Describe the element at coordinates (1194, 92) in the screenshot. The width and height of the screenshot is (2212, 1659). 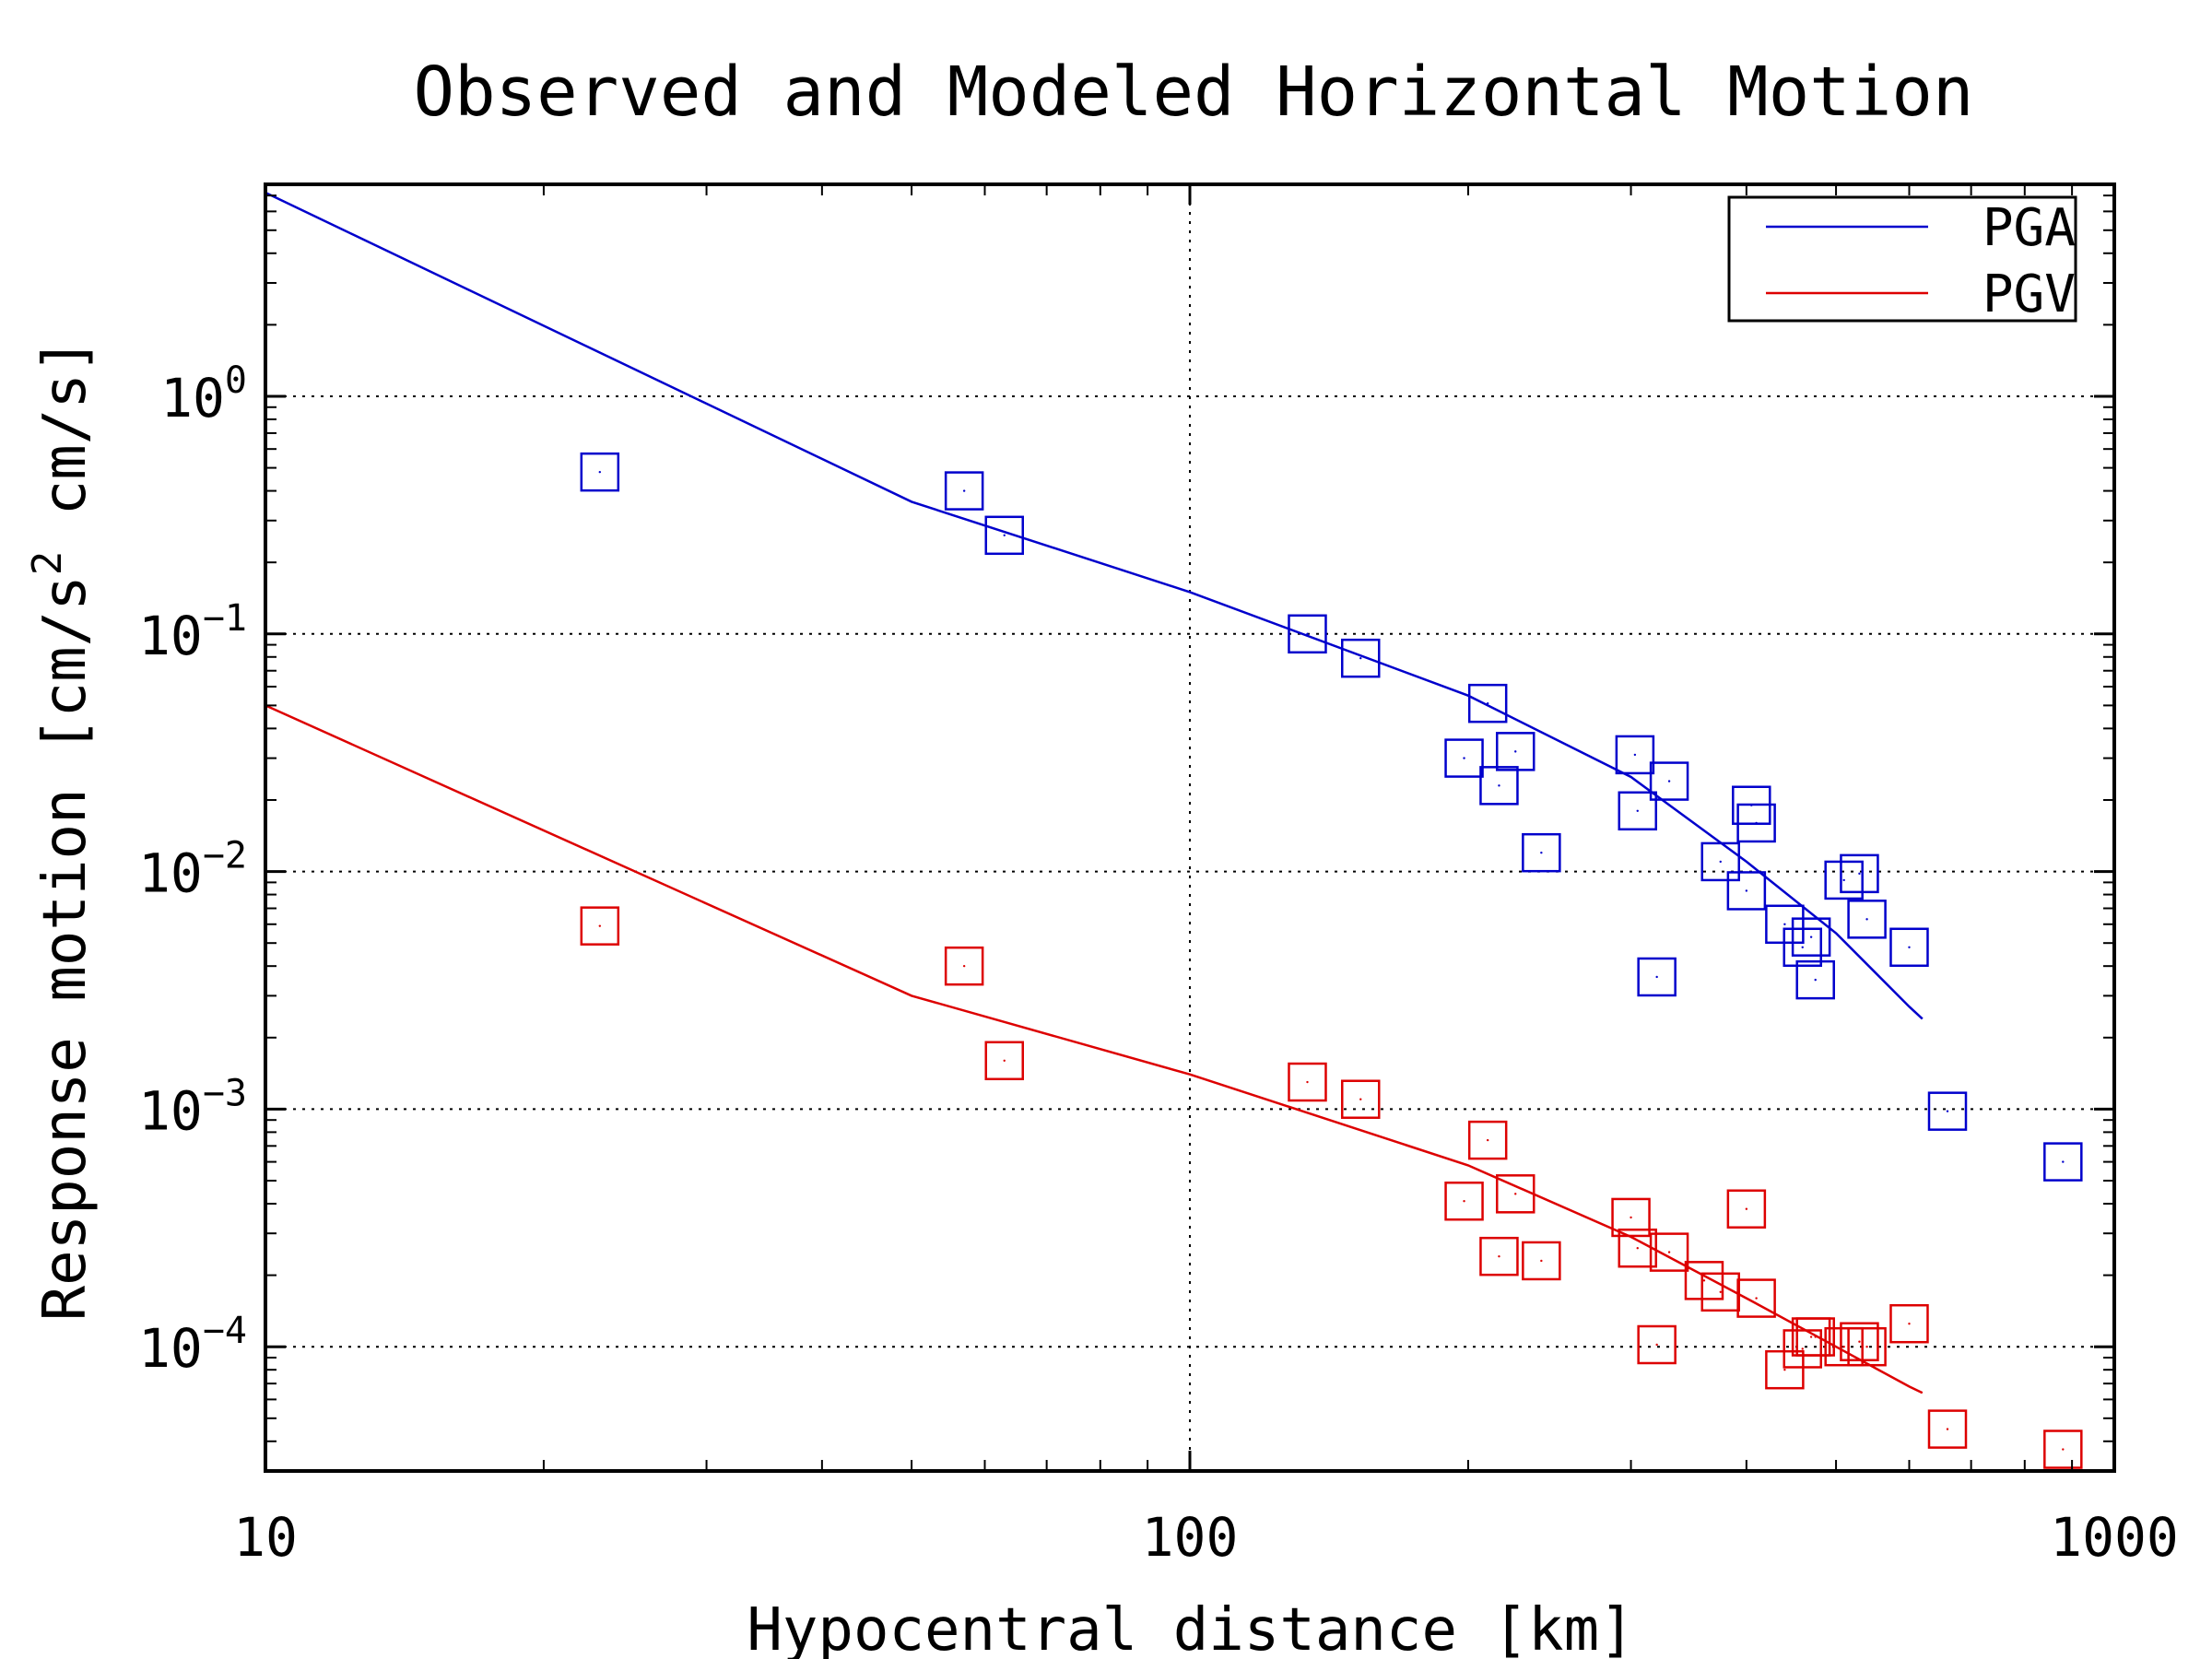
I see `chart-title: Observed and Modeled Horizontal Motion` at that location.